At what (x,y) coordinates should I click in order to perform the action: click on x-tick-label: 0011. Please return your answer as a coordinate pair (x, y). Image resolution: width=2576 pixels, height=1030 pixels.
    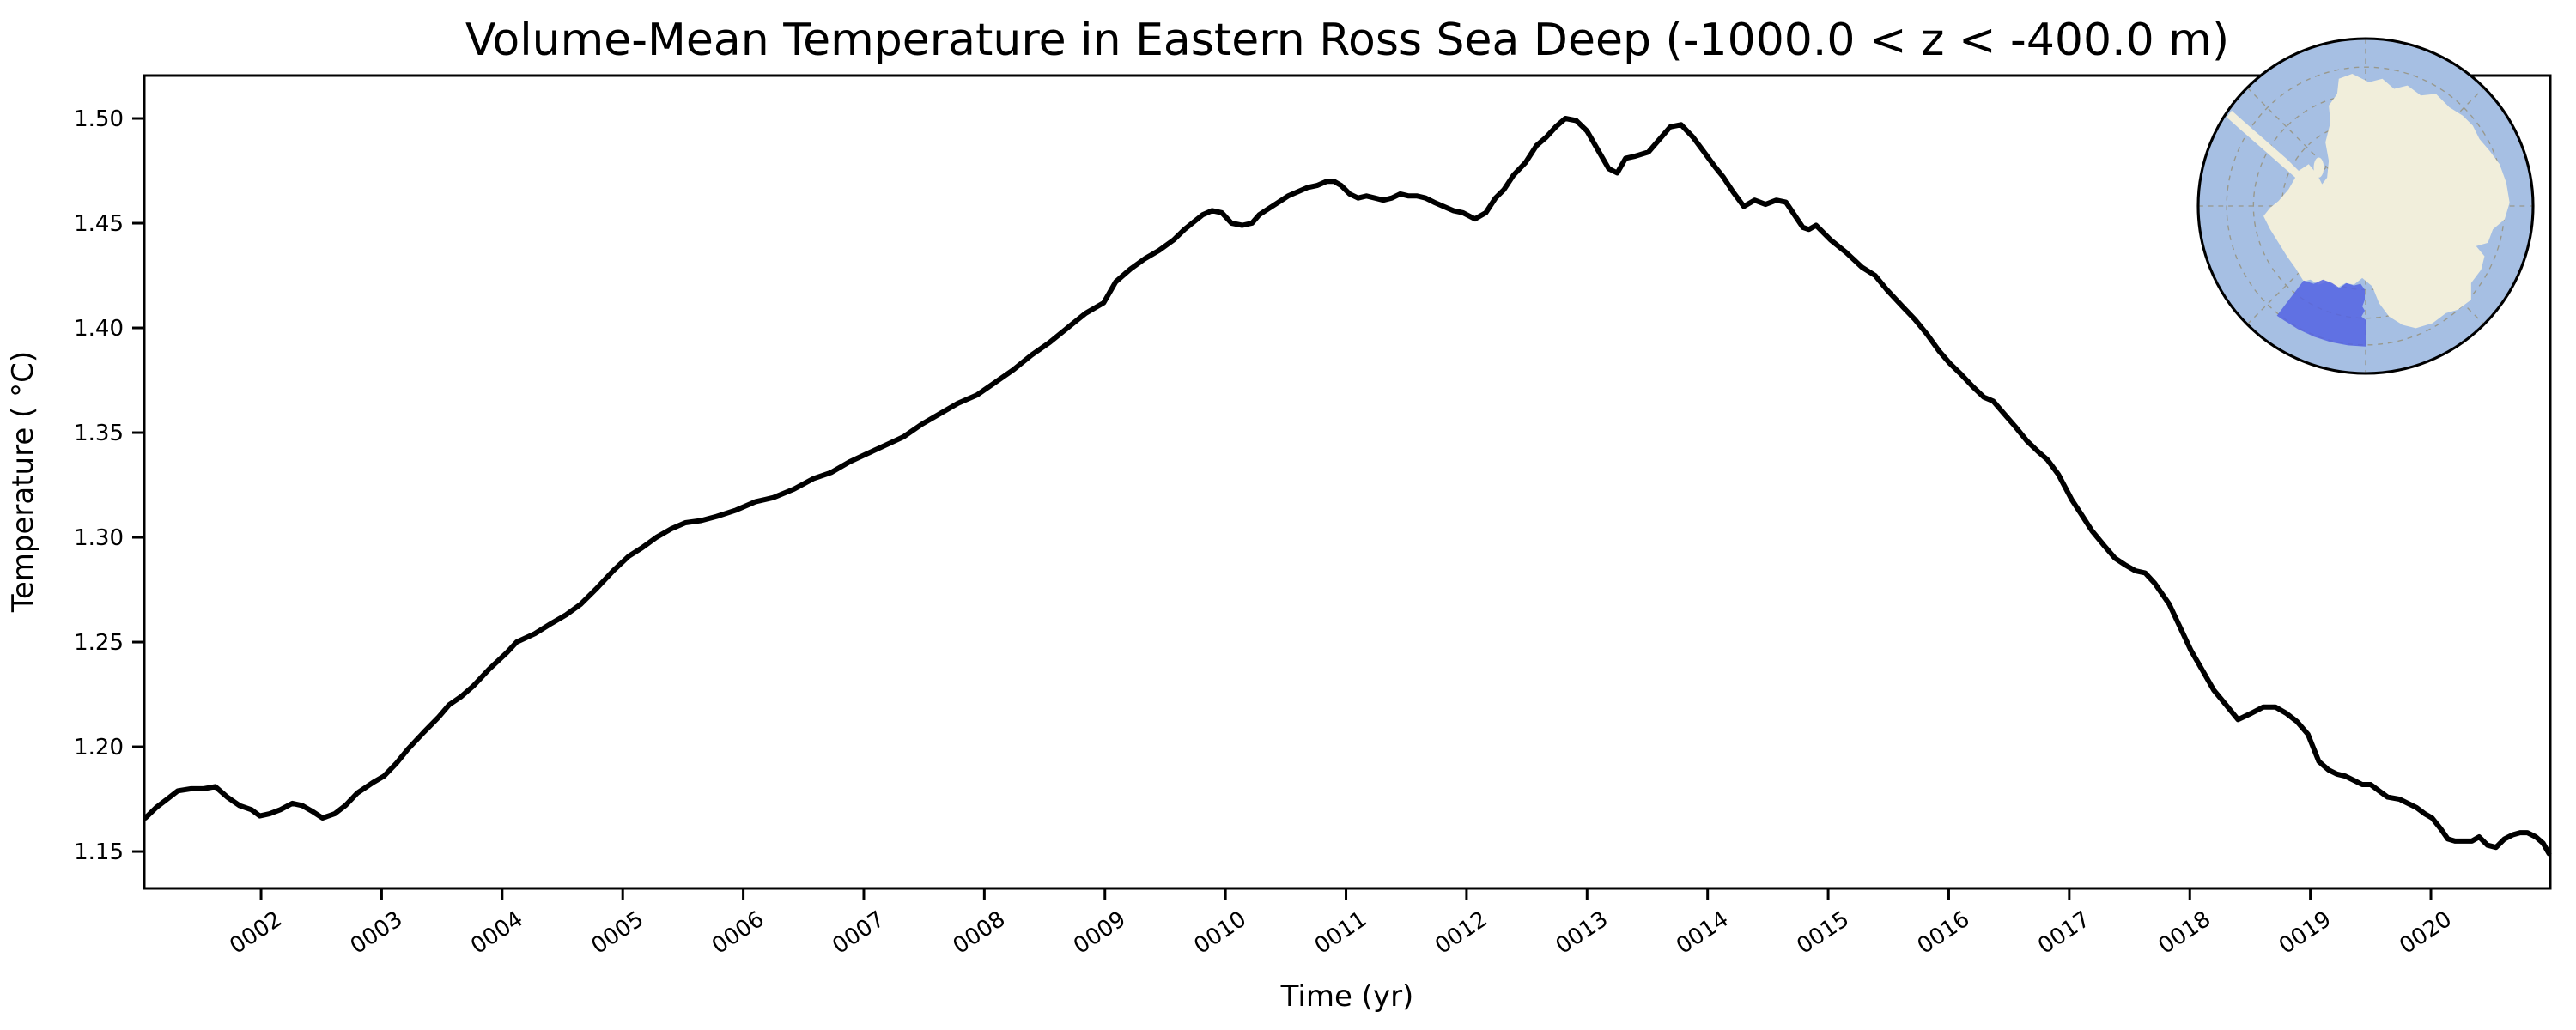
    Looking at the image, I should click on (1341, 933).